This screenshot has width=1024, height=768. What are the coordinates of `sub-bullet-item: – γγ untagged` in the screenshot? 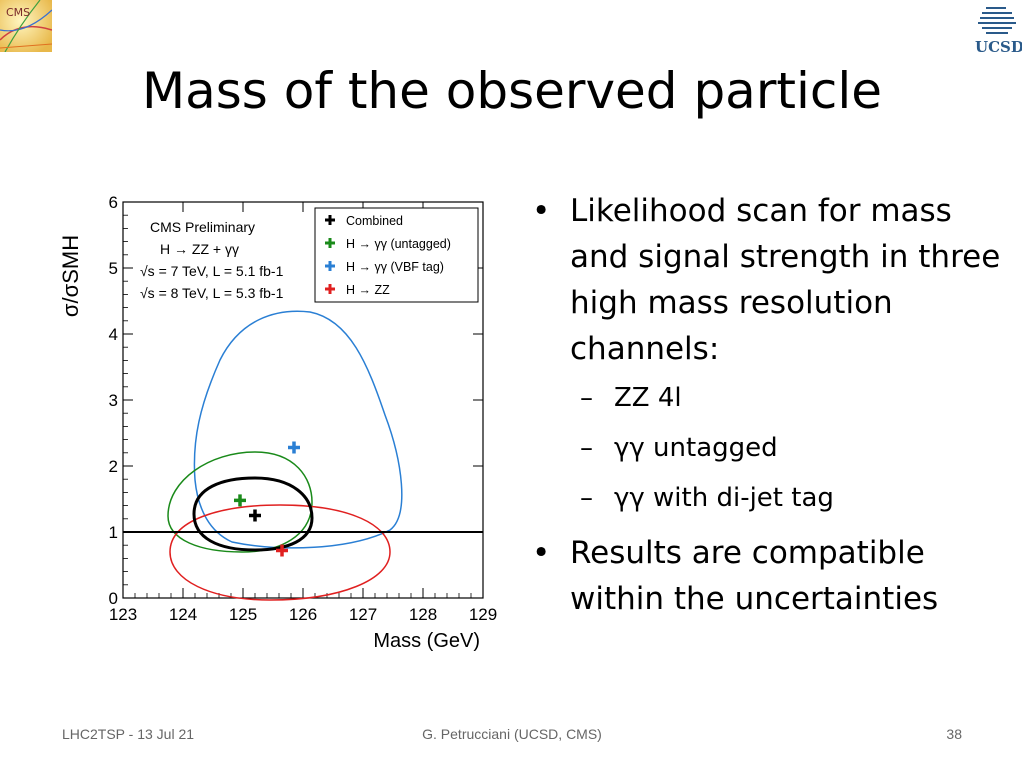 It's located at (768, 448).